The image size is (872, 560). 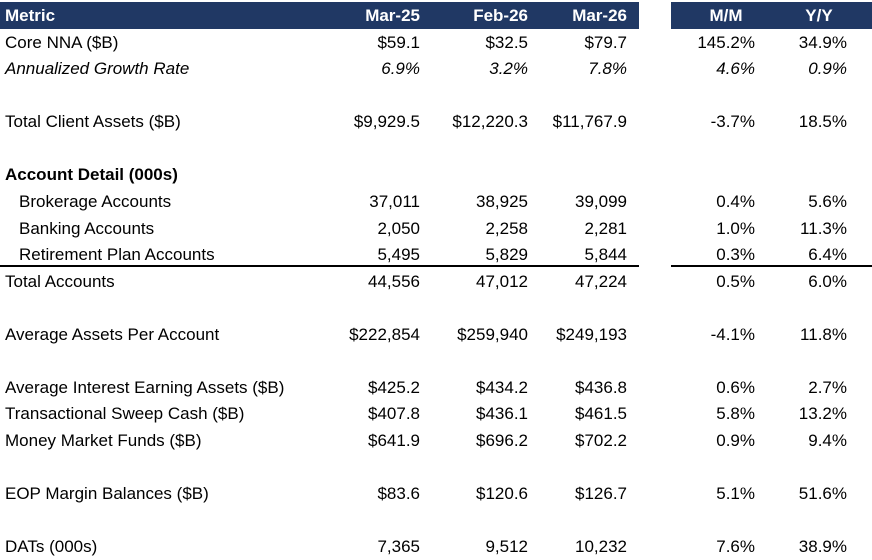 What do you see at coordinates (601, 387) in the screenshot?
I see `cell-mar-26: $436.8` at bounding box center [601, 387].